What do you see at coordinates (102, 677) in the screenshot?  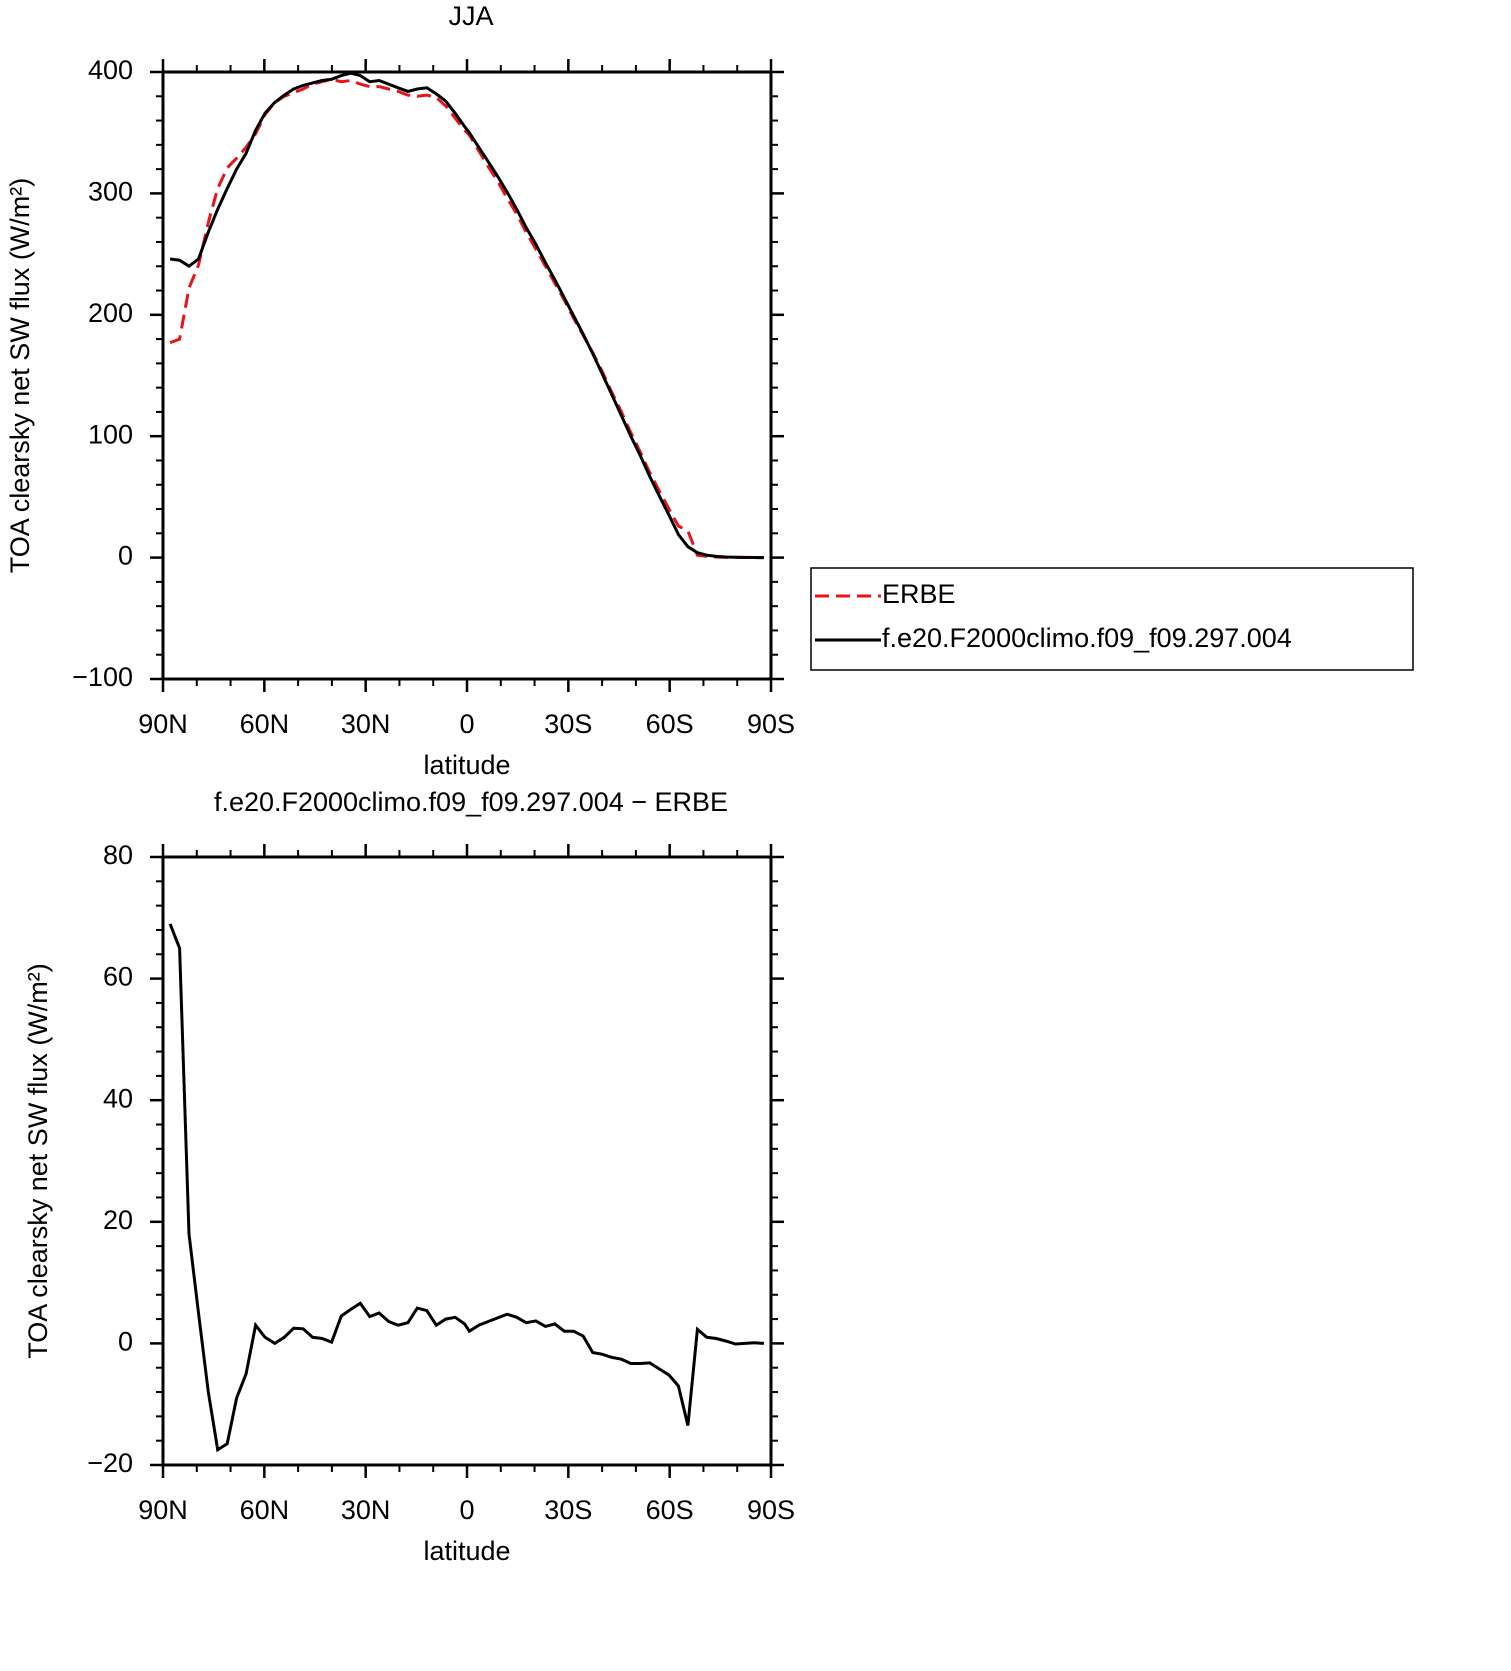 I see `y-tick-label: −100` at bounding box center [102, 677].